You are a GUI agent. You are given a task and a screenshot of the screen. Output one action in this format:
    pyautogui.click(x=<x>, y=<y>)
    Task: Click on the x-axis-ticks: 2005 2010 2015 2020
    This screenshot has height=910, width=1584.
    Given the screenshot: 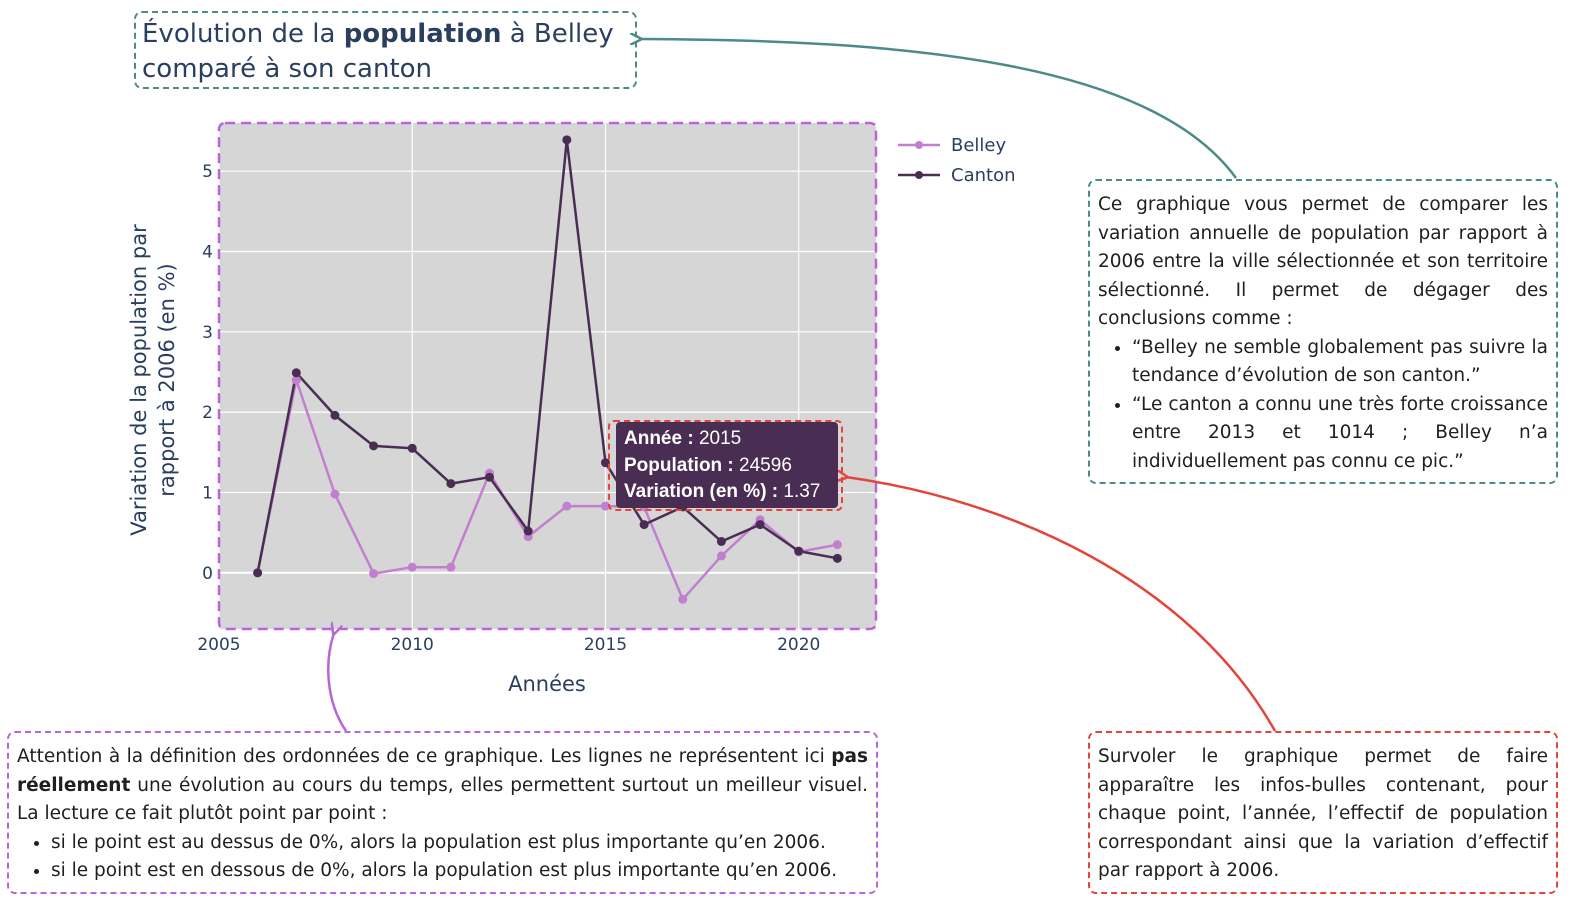 What is the action you would take?
    pyautogui.click(x=508, y=645)
    